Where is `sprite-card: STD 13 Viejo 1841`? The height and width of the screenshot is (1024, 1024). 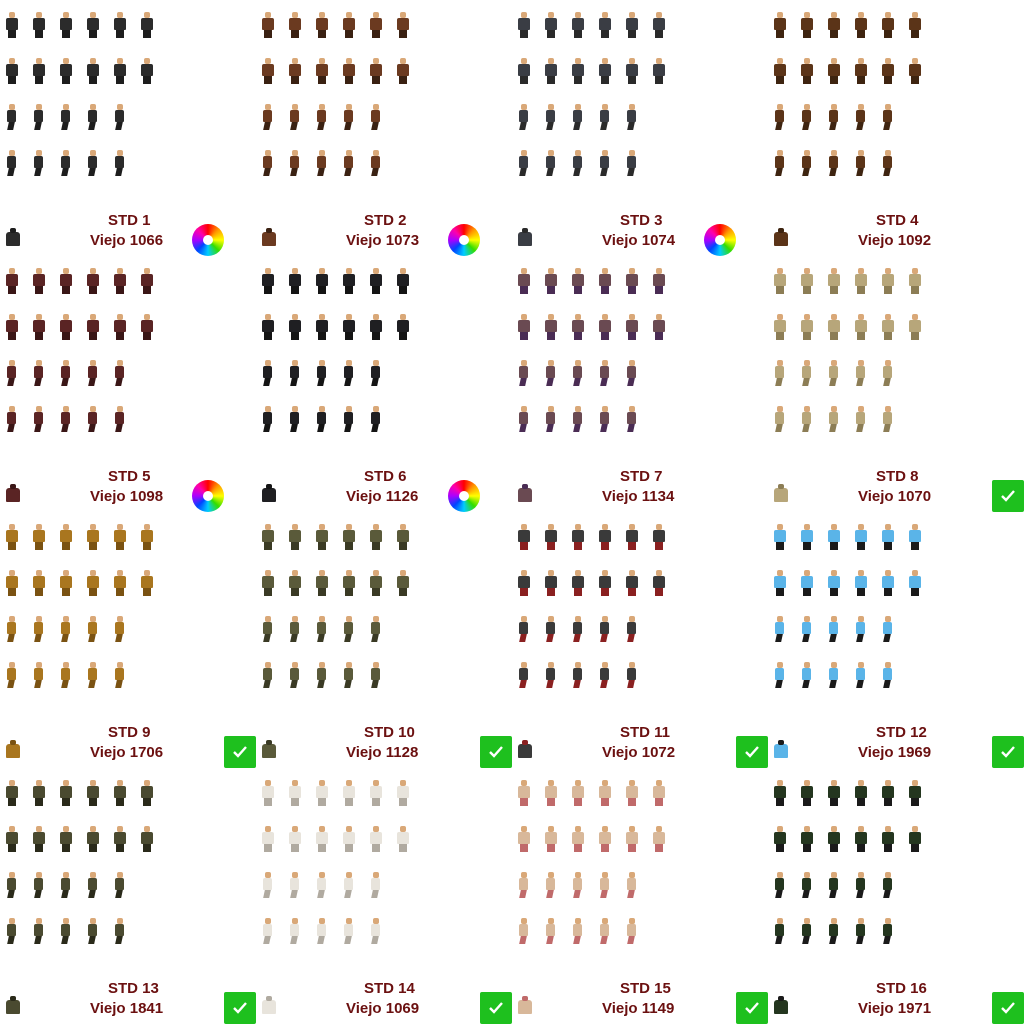
sprite-card: STD 13 Viejo 1841 is located at coordinates (128, 896).